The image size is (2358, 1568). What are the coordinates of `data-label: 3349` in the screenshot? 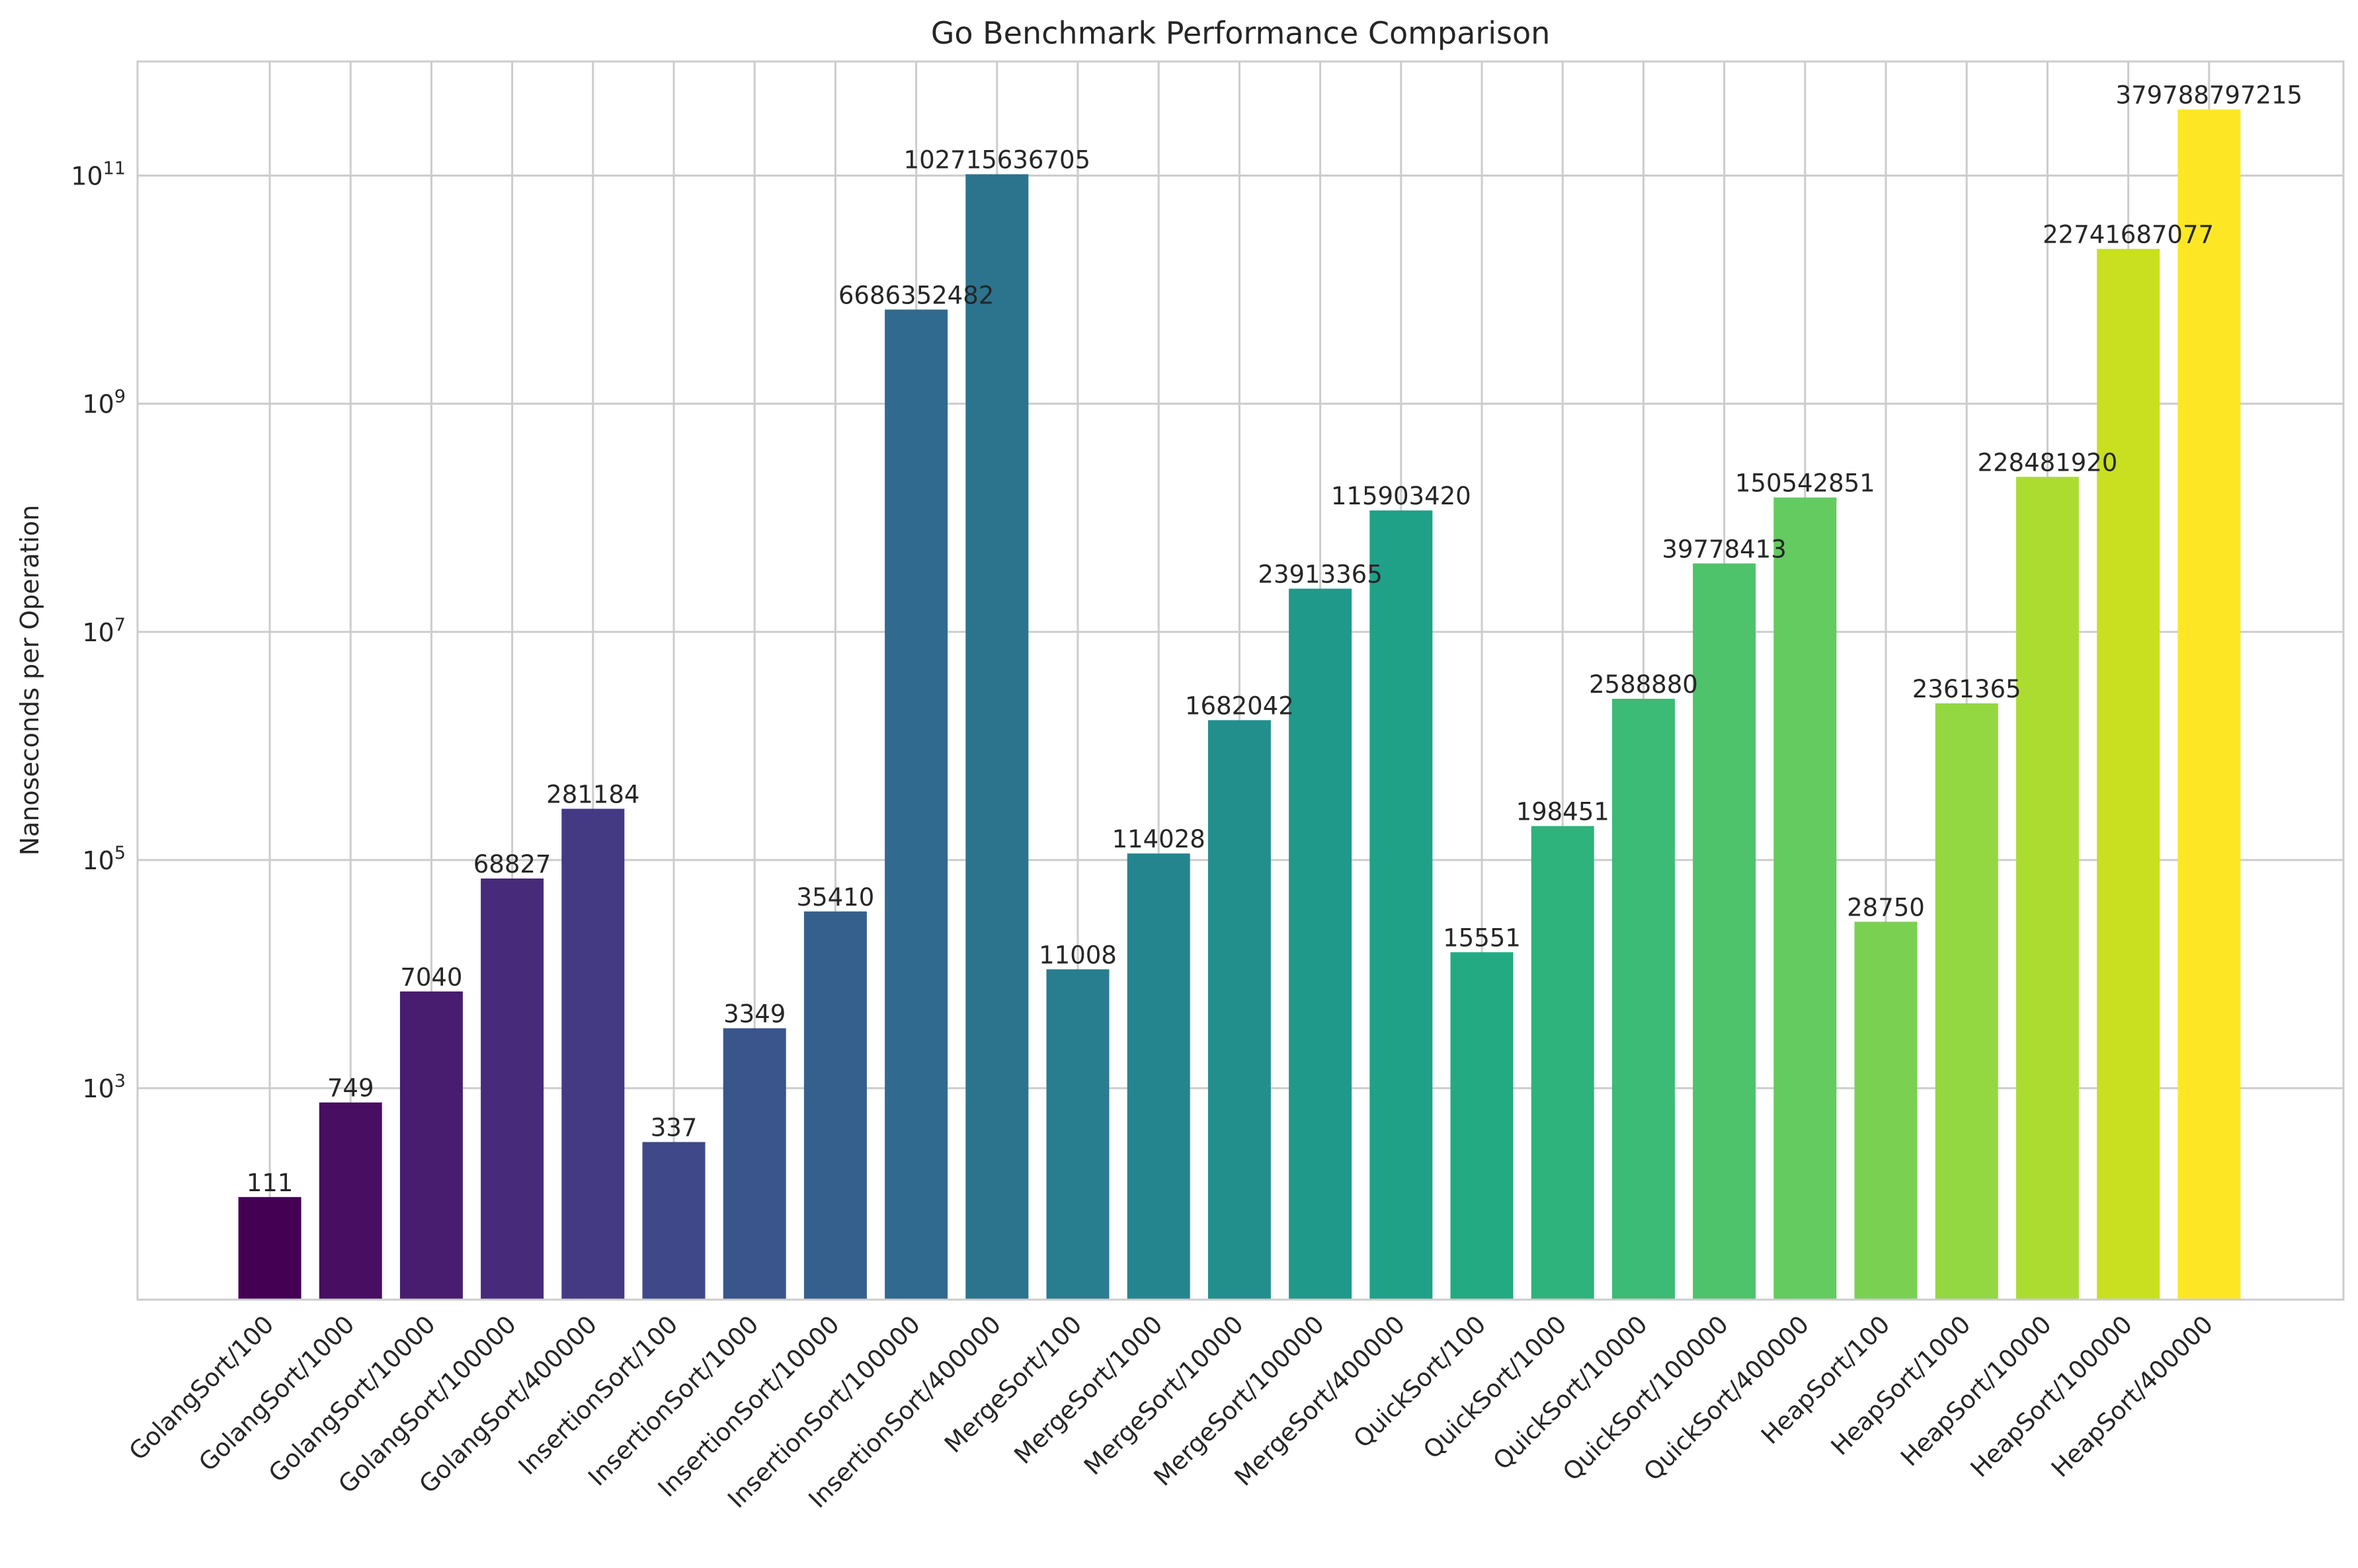 It's located at (754, 1014).